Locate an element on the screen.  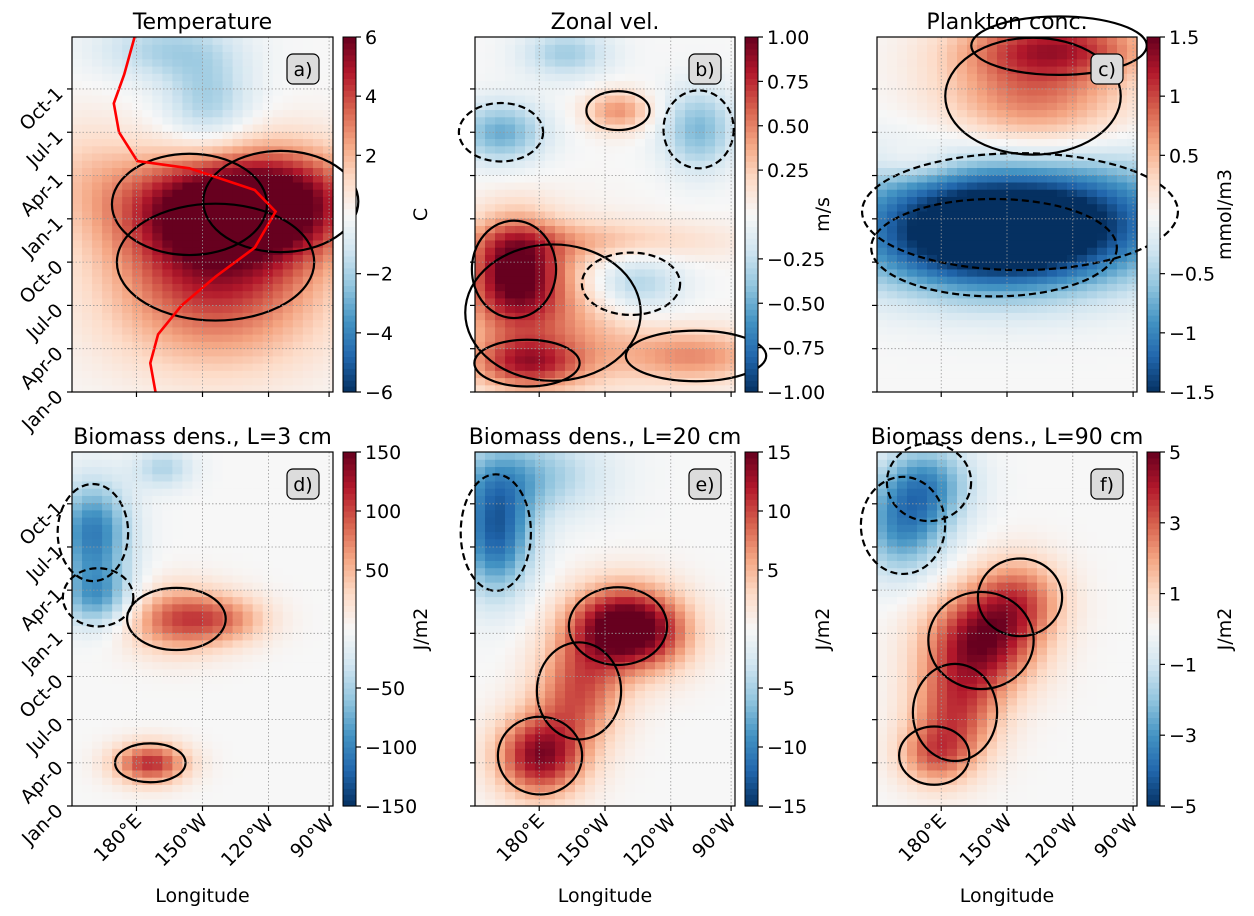
colorbar-tick-label: −0.50 is located at coordinates (796, 304).